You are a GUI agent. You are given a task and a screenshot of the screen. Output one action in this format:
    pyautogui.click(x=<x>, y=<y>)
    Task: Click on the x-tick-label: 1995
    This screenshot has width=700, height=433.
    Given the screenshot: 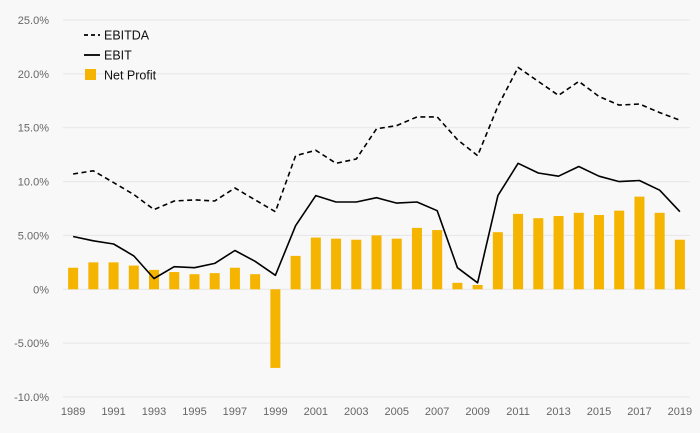 What is the action you would take?
    pyautogui.click(x=194, y=412)
    